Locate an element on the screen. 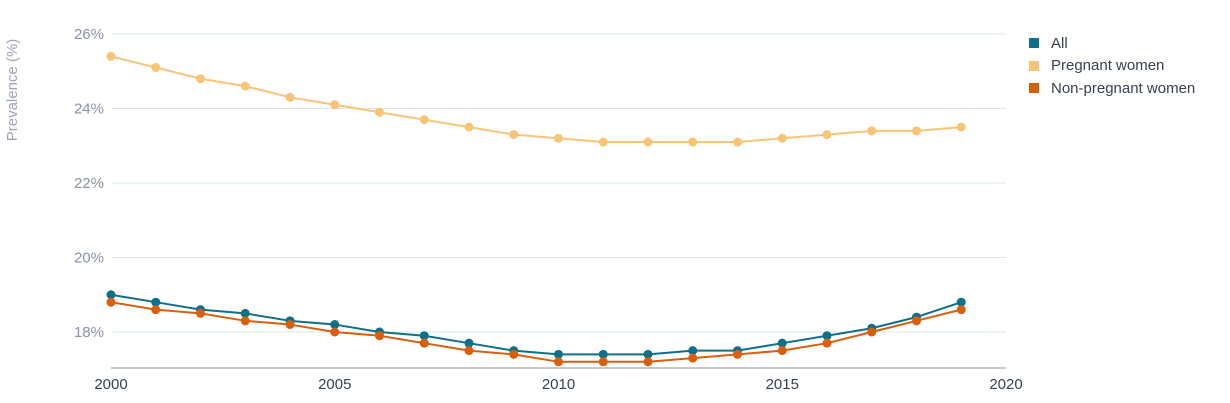 This screenshot has height=403, width=1230. x-tick-label: 2020 is located at coordinates (1005, 384).